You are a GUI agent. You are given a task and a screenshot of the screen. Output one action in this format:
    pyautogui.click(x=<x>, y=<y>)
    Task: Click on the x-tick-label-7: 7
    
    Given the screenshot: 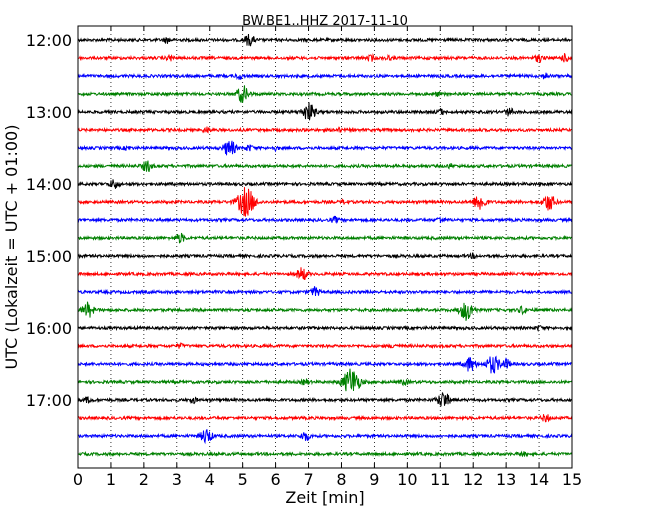 What is the action you would take?
    pyautogui.click(x=308, y=479)
    